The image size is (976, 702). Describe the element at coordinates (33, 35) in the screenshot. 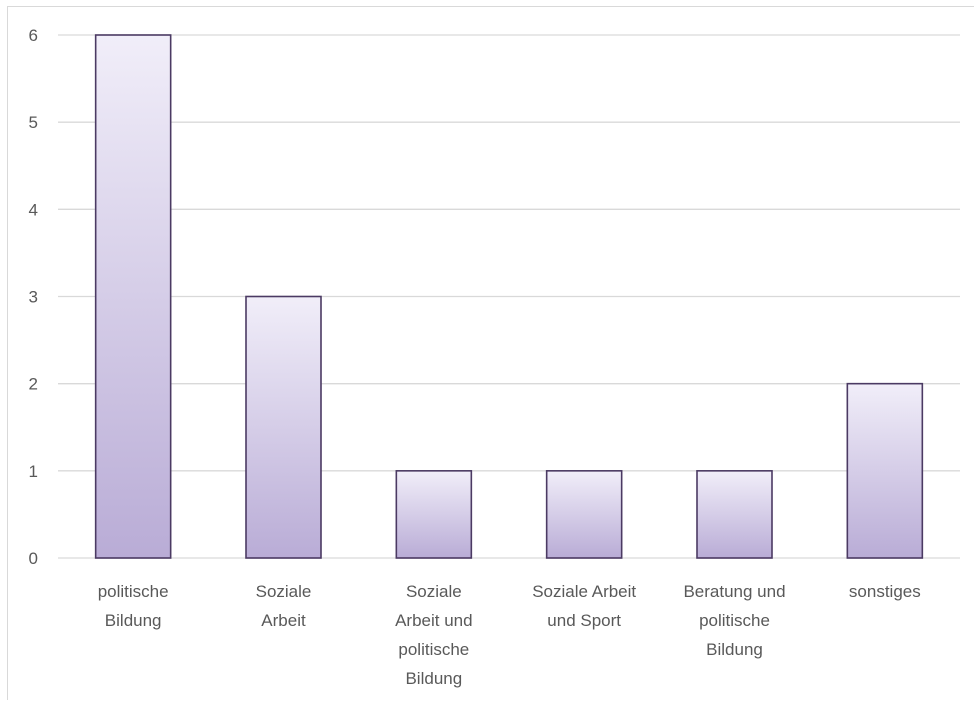

I see `y-tick-label: 6` at that location.